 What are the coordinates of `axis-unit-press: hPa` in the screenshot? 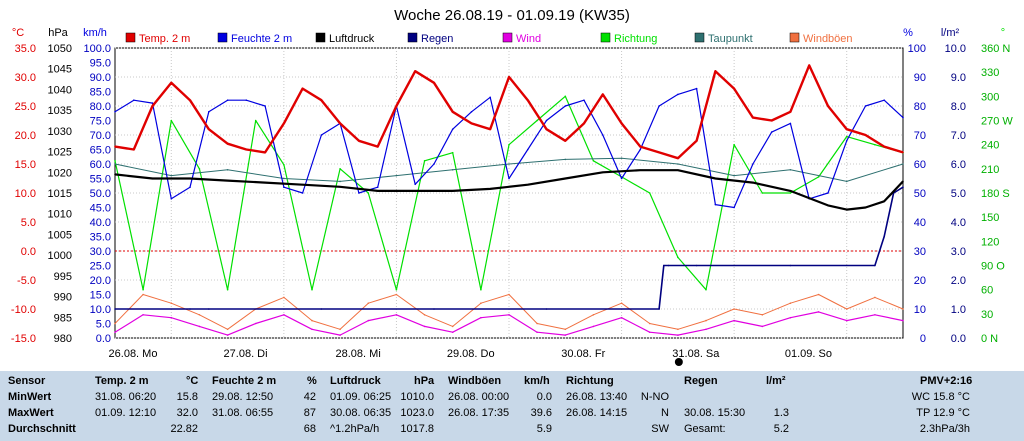 It's located at (58, 33).